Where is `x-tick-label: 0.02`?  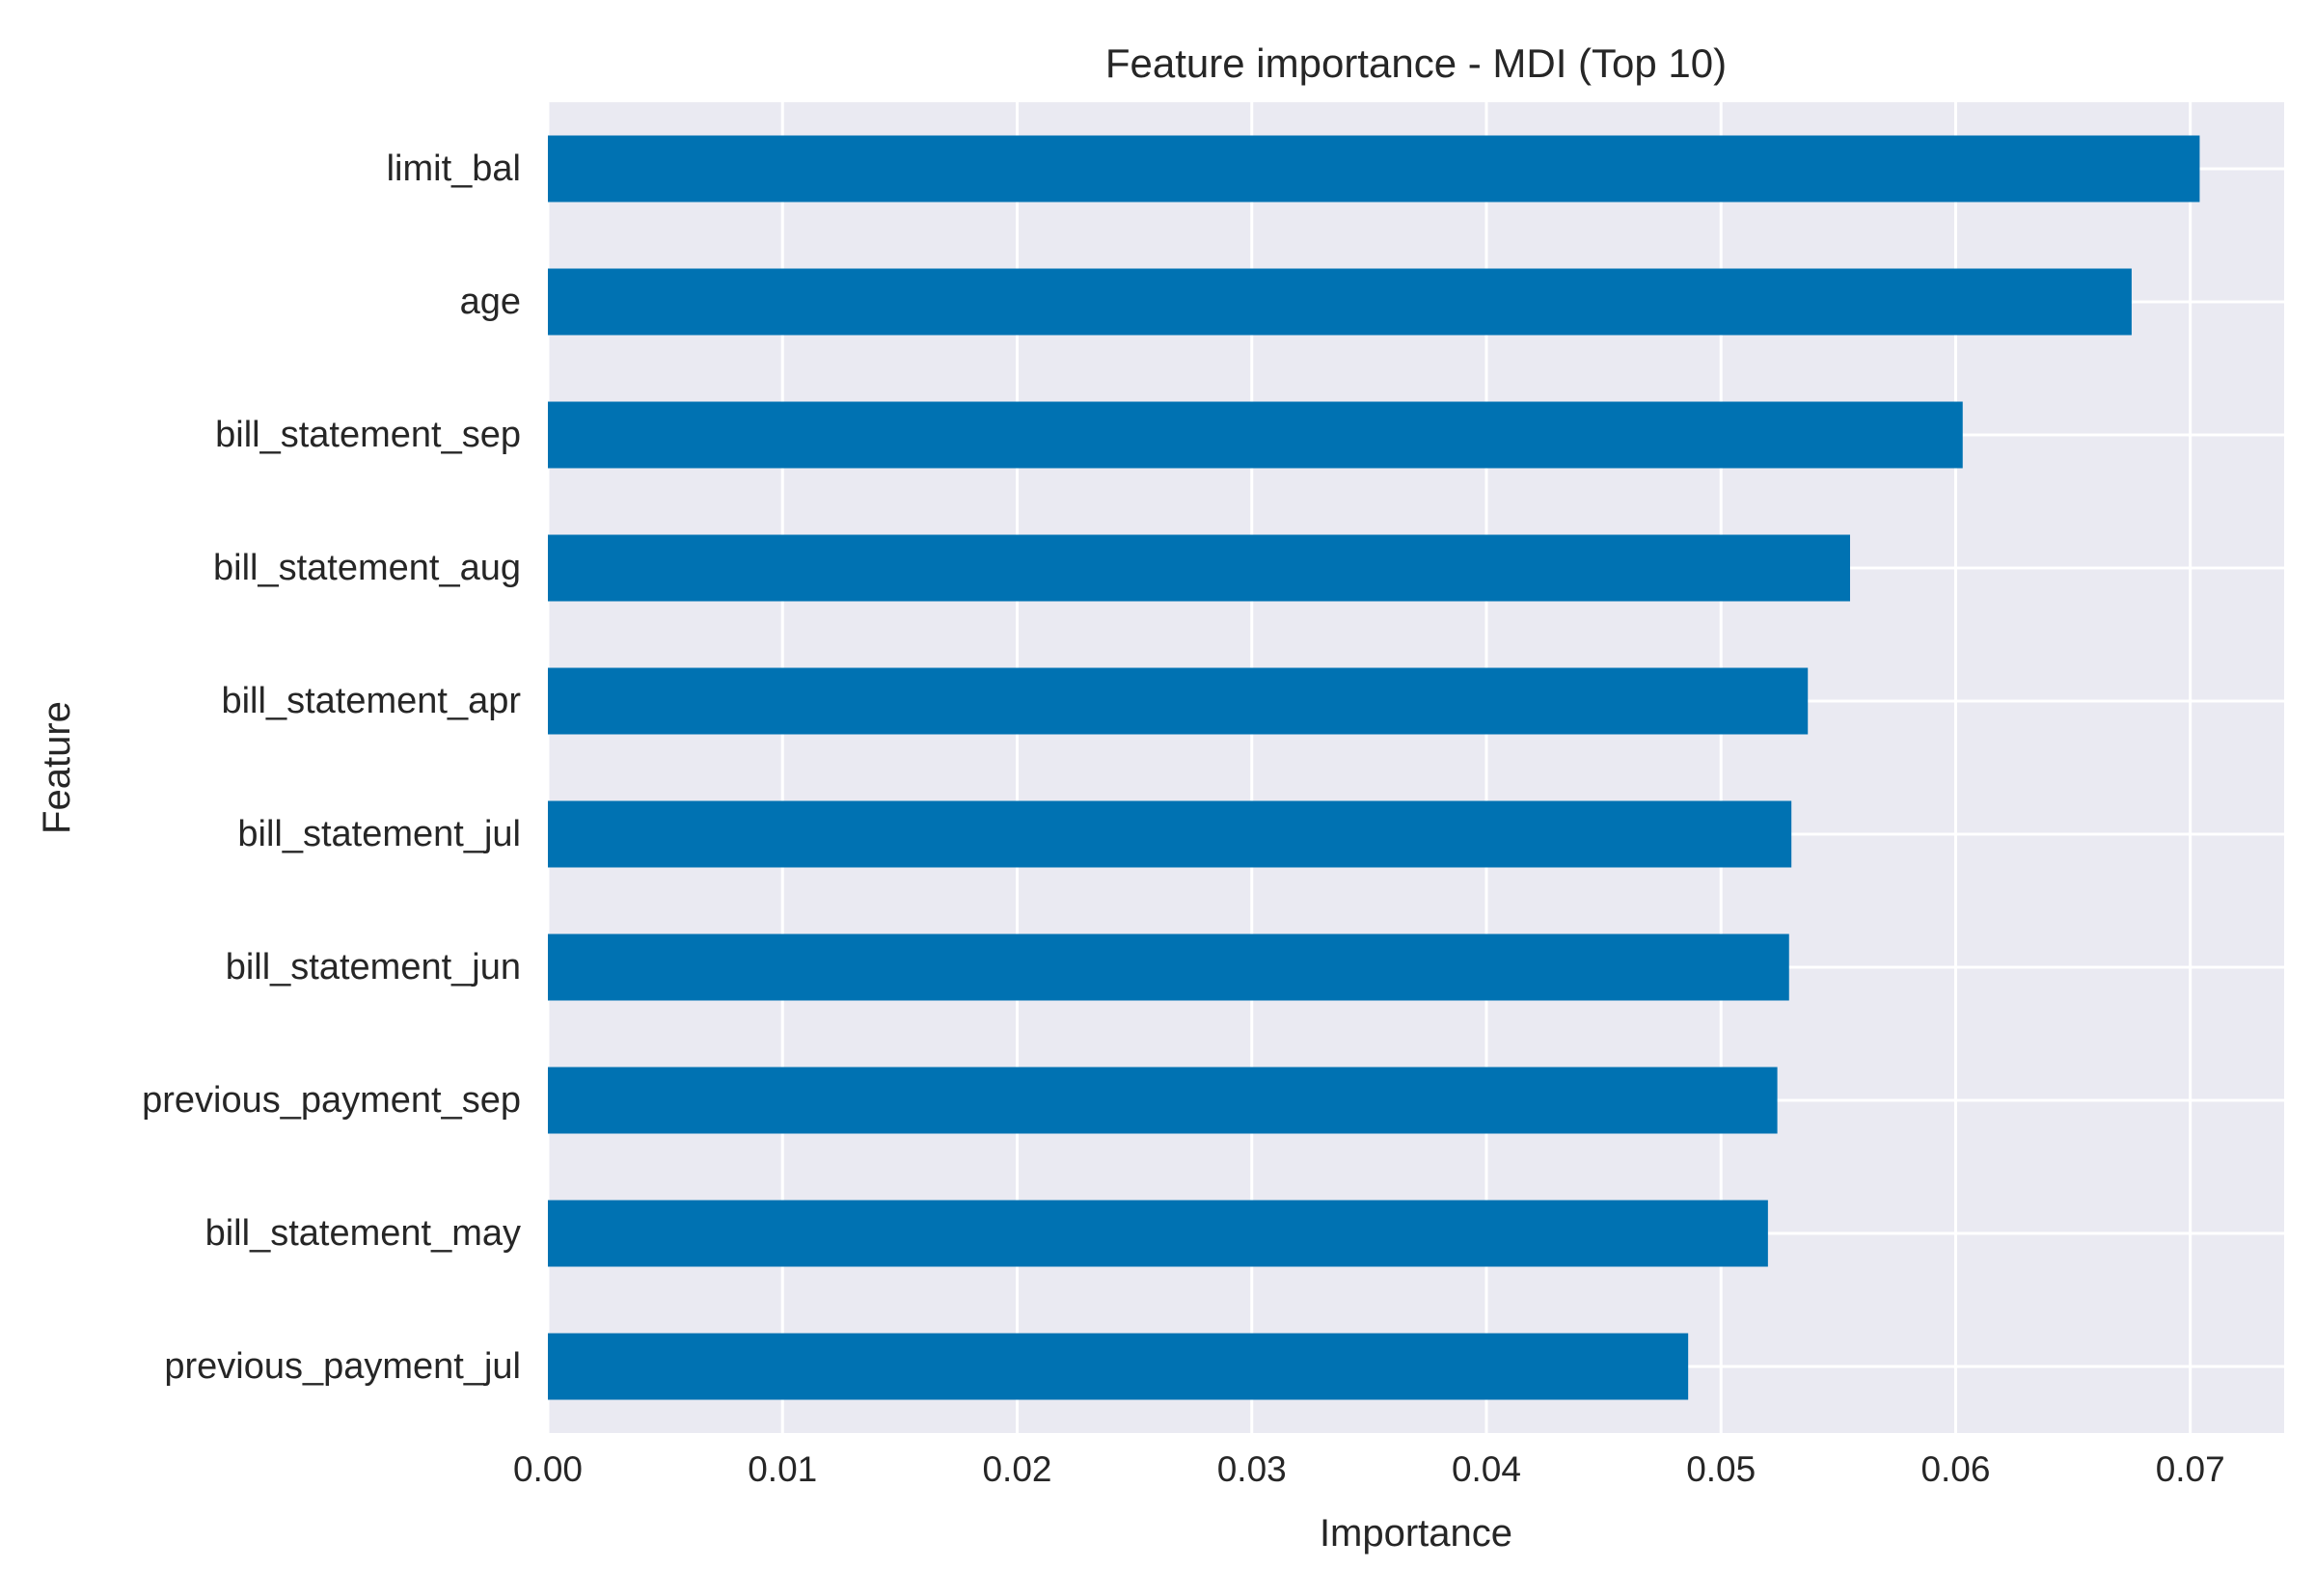
x-tick-label: 0.02 is located at coordinates (1016, 1469).